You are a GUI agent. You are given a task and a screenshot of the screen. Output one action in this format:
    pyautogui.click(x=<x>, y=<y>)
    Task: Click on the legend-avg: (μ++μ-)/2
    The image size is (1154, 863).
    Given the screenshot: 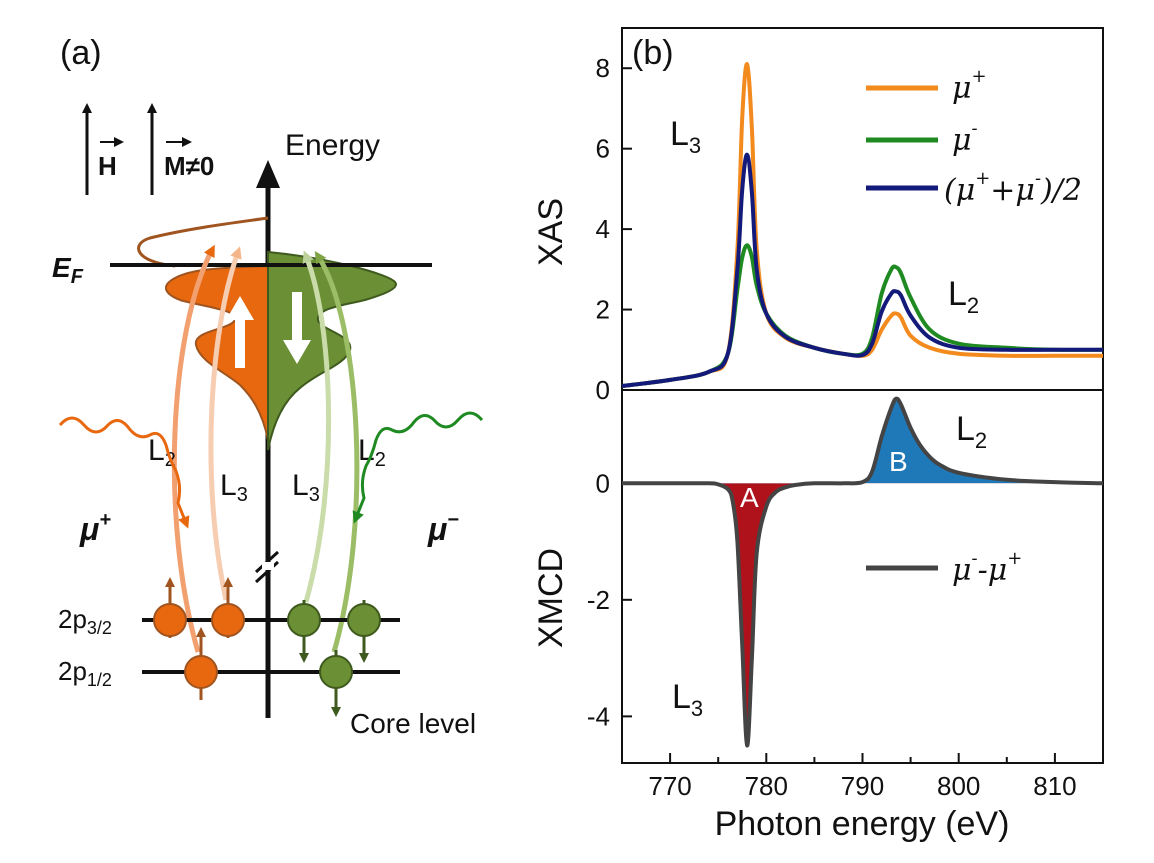 What is the action you would take?
    pyautogui.click(x=1013, y=188)
    